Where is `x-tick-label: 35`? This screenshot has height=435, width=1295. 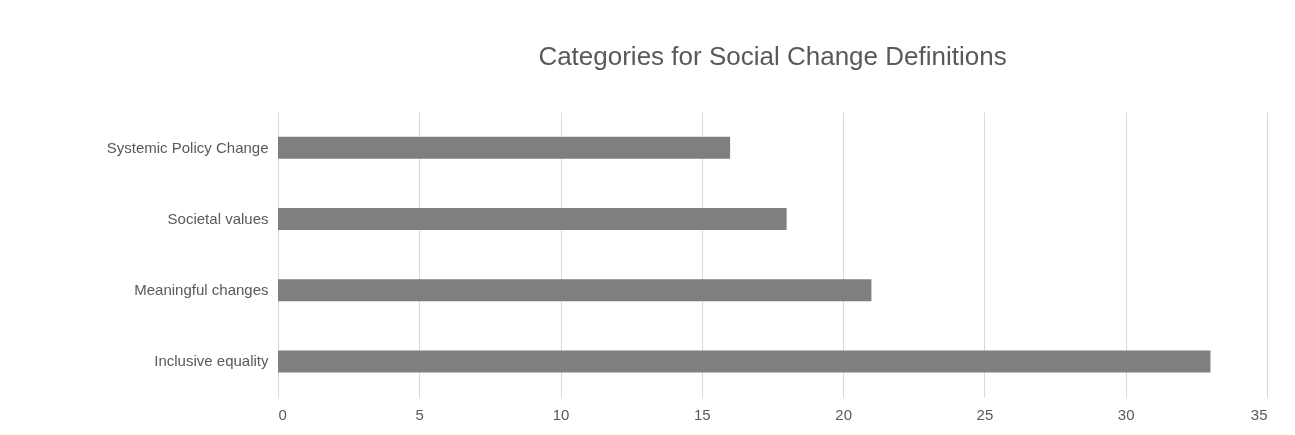 x-tick-label: 35 is located at coordinates (1259, 414).